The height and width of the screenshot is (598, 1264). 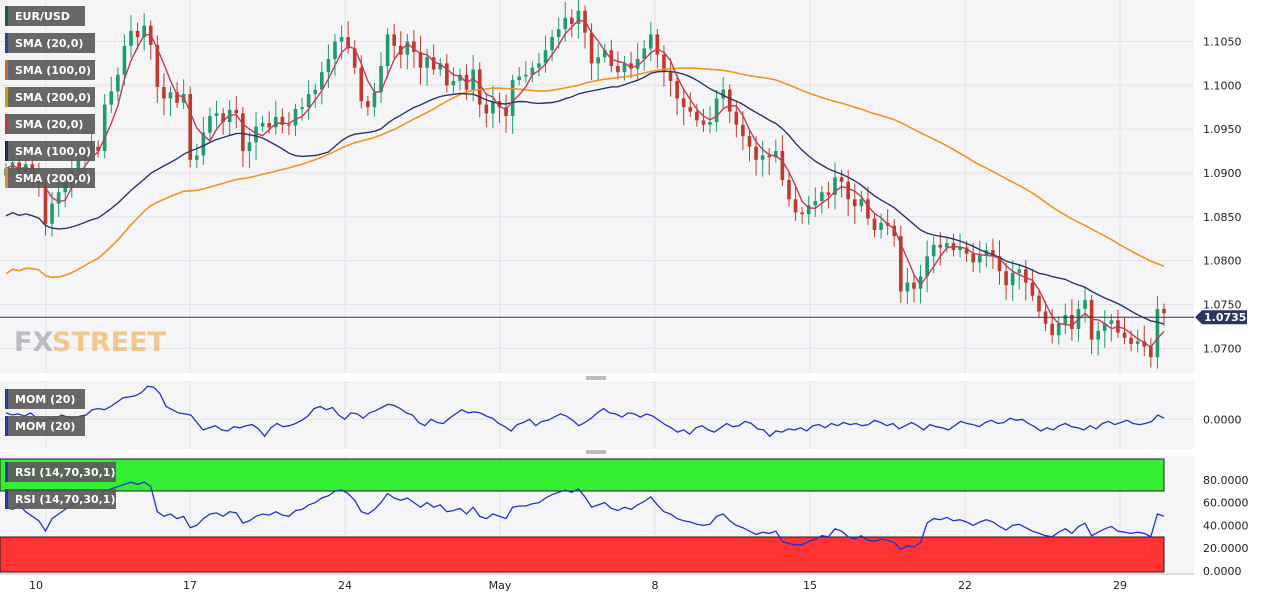 I want to click on x-axis-tick: May, so click(x=500, y=585).